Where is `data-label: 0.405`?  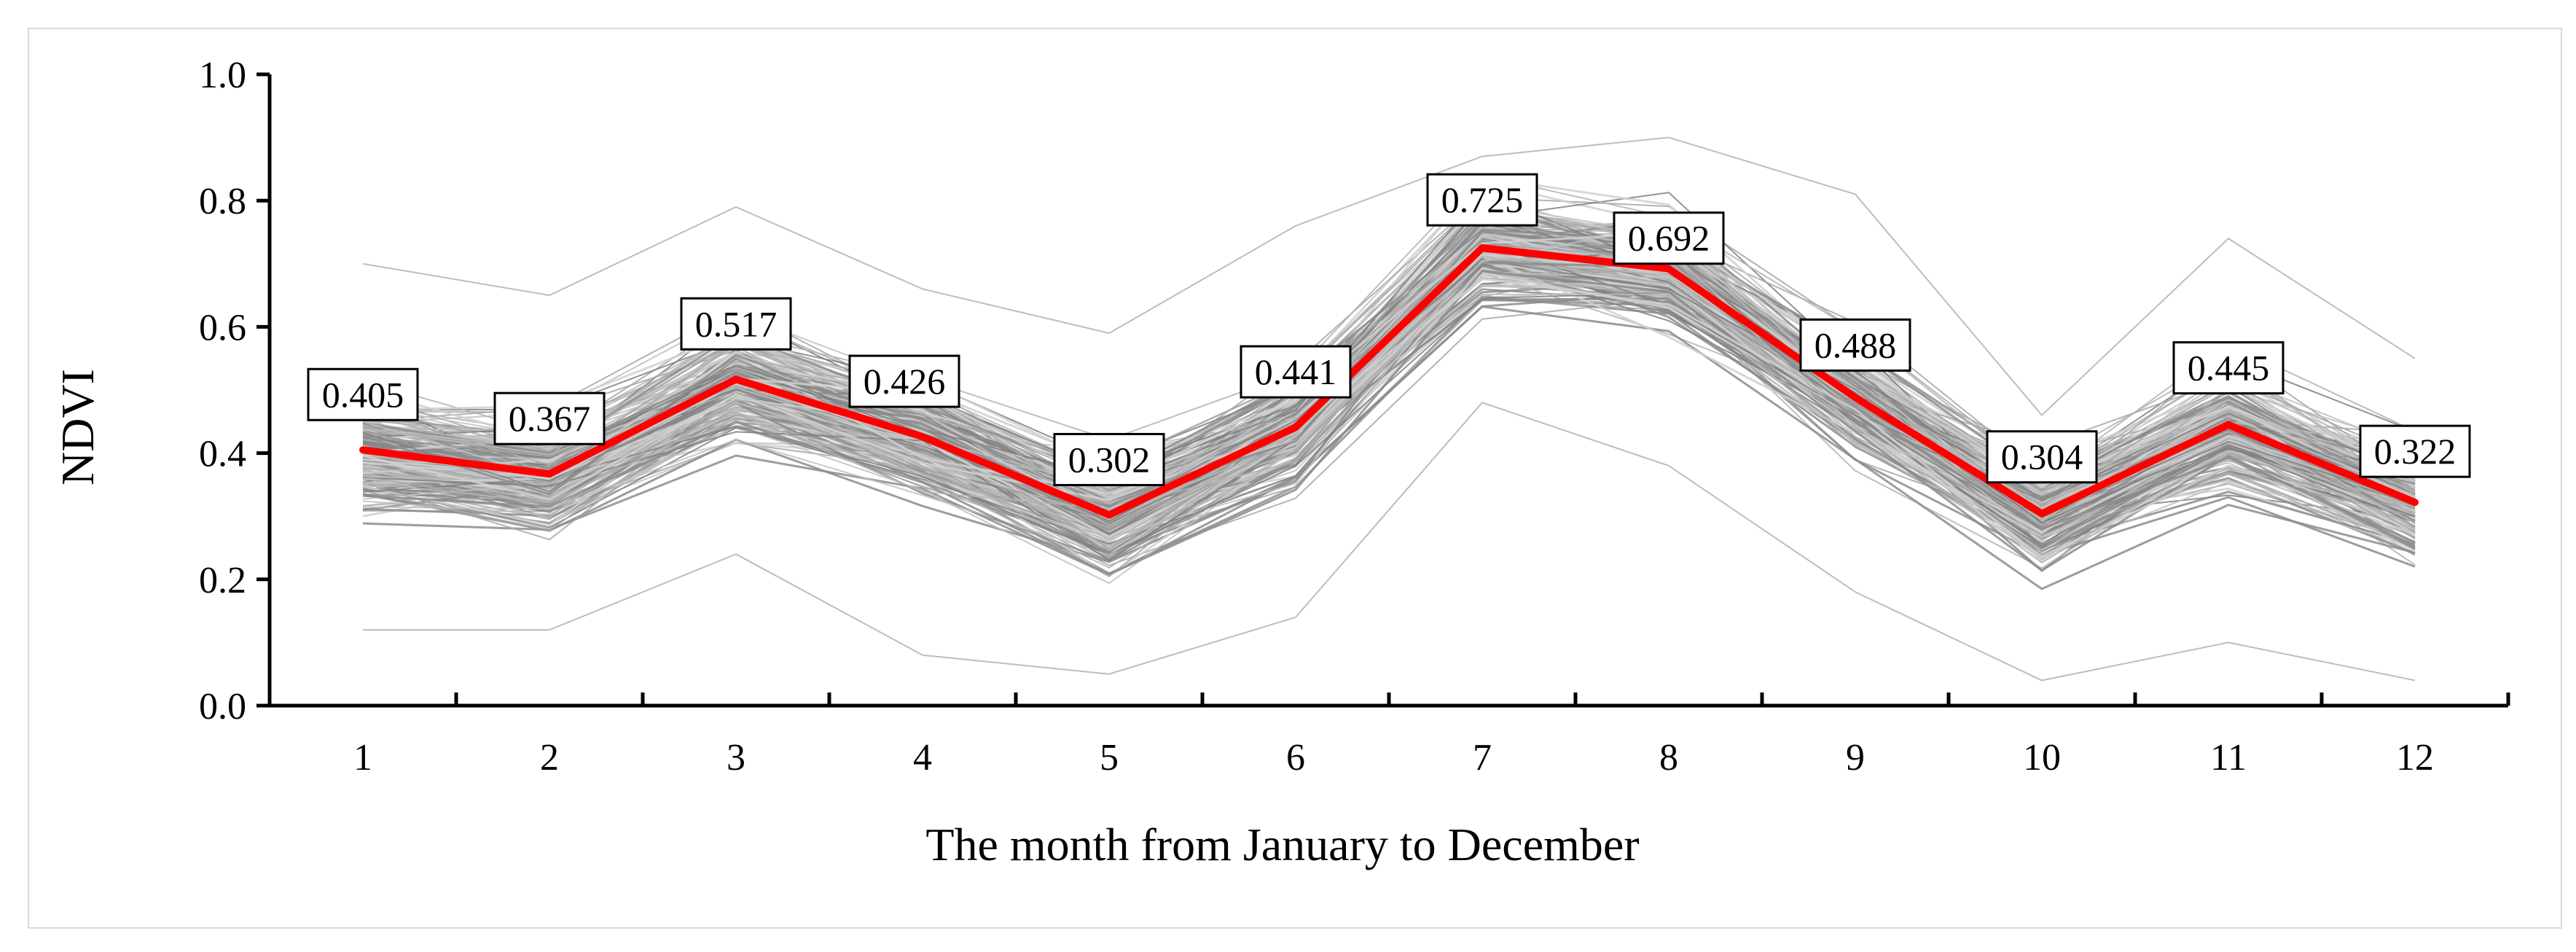 data-label: 0.405 is located at coordinates (363, 394).